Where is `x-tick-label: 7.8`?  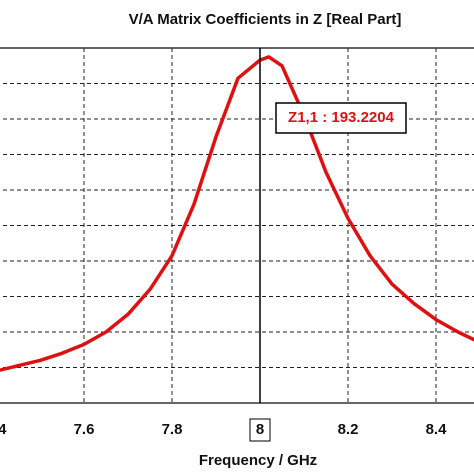
x-tick-label: 7.8 is located at coordinates (172, 429).